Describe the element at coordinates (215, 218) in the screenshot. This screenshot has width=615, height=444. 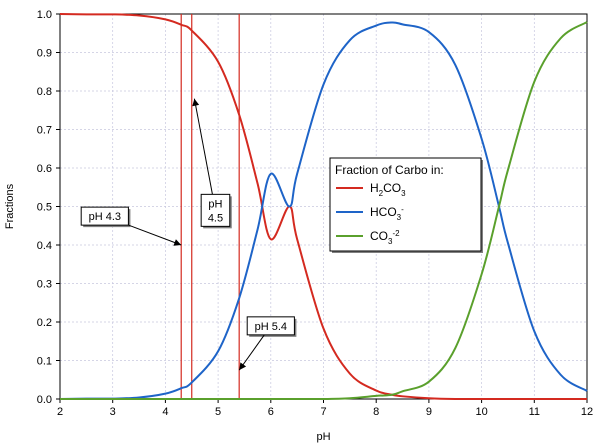
I see `annotation-label: 4.5` at that location.